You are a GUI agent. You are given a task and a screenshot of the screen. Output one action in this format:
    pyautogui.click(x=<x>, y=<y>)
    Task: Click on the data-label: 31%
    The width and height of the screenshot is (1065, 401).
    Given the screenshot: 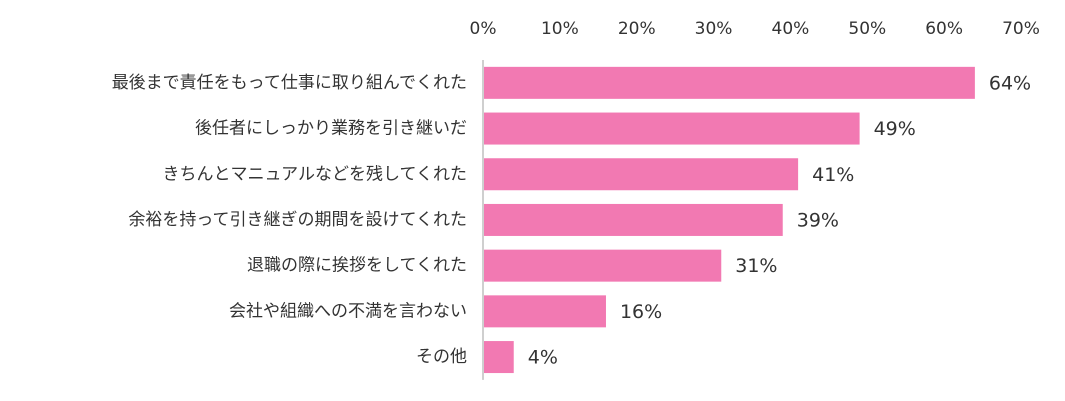 What is the action you would take?
    pyautogui.click(x=756, y=266)
    